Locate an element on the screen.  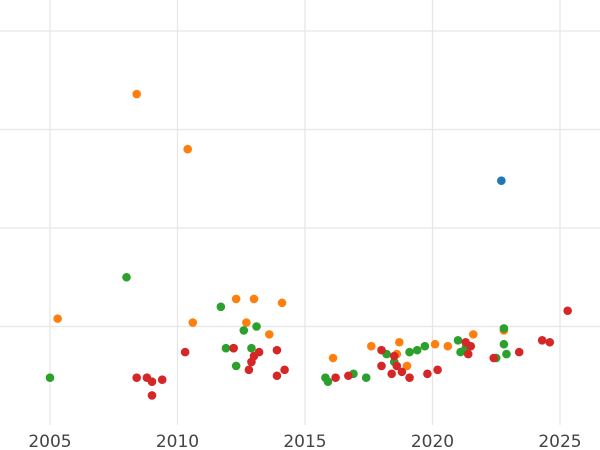
x-tick-label: 2005 is located at coordinates (49, 441).